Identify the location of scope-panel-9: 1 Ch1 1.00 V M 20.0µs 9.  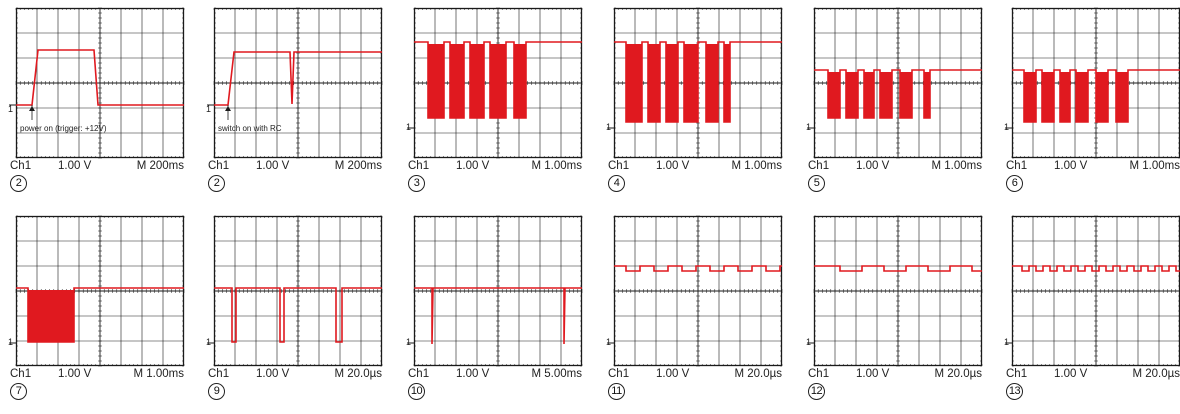
(294, 310).